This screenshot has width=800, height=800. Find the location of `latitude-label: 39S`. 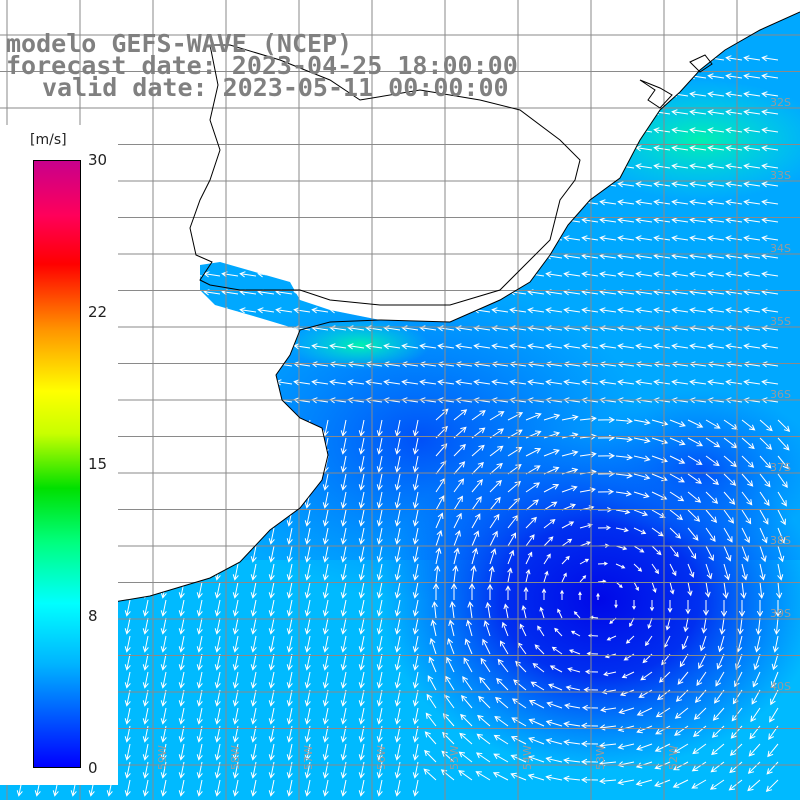

latitude-label: 39S is located at coordinates (780, 613).